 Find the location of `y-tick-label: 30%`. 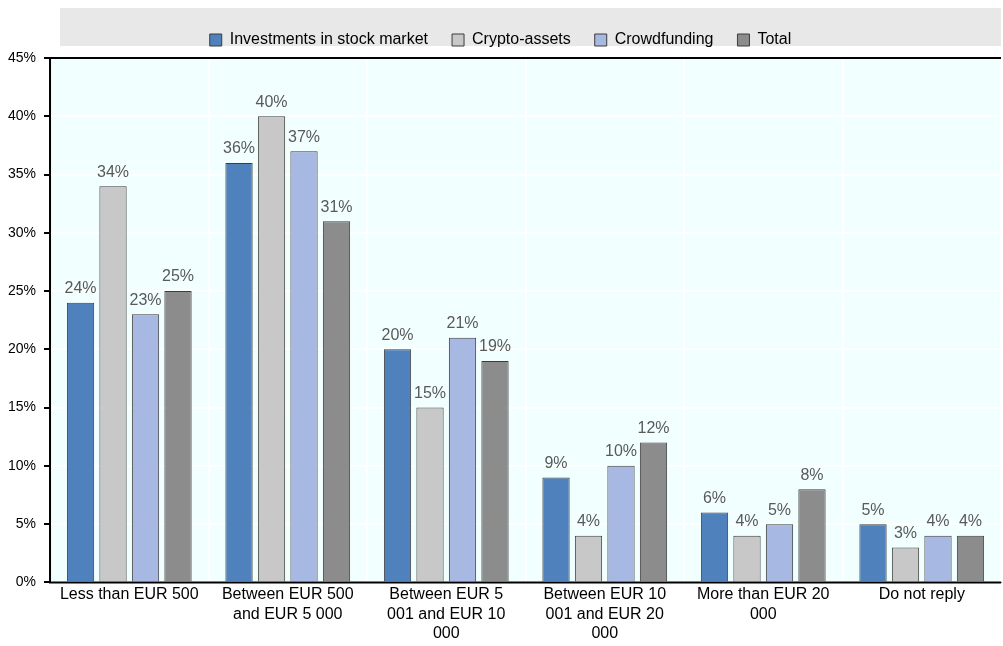

y-tick-label: 30% is located at coordinates (22, 231).